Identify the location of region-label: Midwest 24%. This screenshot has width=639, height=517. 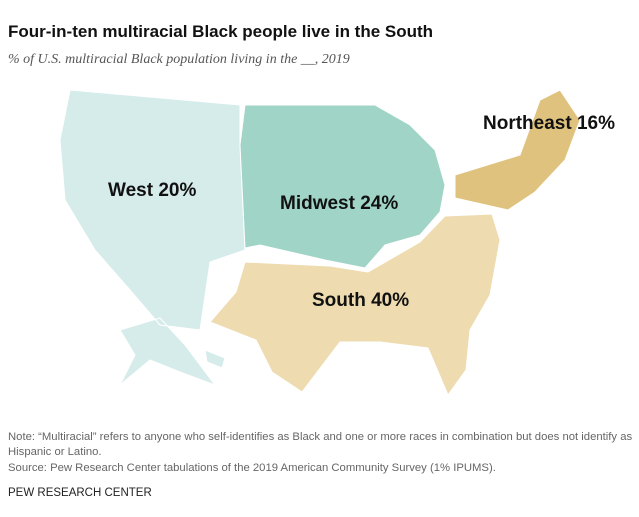
(339, 203).